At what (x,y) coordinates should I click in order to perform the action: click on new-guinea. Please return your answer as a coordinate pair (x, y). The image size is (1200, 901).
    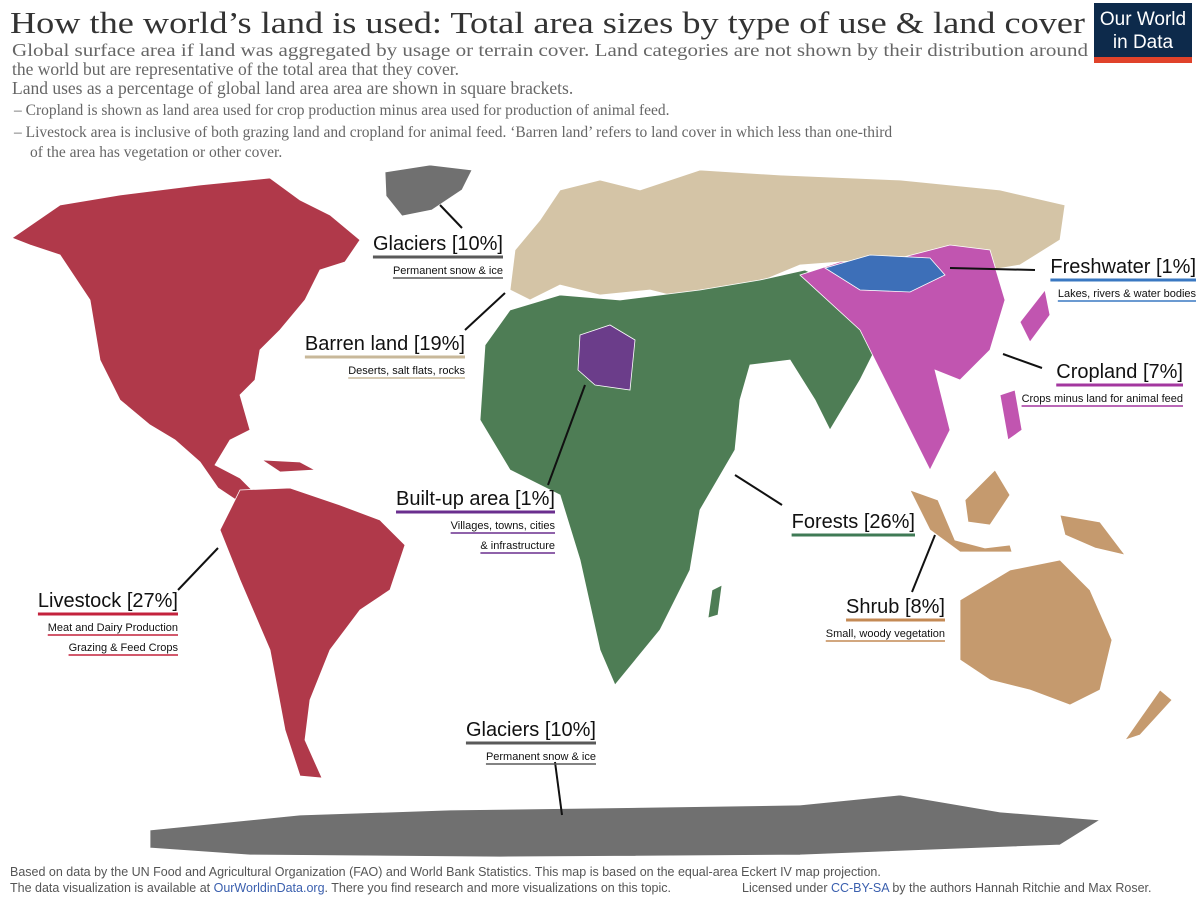
    Looking at the image, I should click on (1092, 535).